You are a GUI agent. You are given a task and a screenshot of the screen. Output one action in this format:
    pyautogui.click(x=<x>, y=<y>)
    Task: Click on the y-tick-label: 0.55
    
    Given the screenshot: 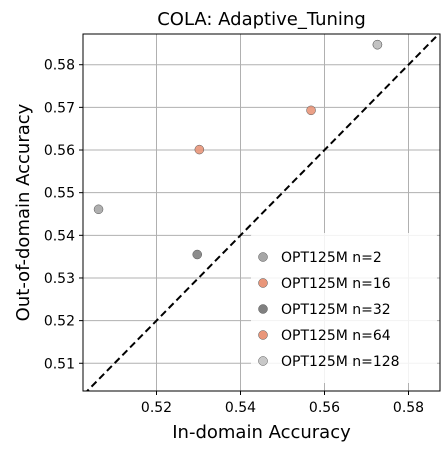 What is the action you would take?
    pyautogui.click(x=59, y=194)
    